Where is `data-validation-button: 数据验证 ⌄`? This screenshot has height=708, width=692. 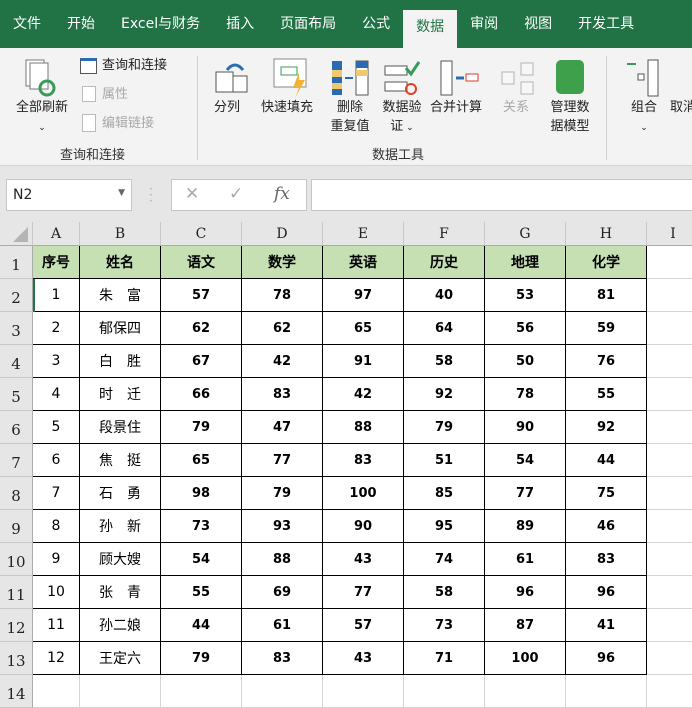 data-validation-button: 数据验证 ⌄ is located at coordinates (402, 118).